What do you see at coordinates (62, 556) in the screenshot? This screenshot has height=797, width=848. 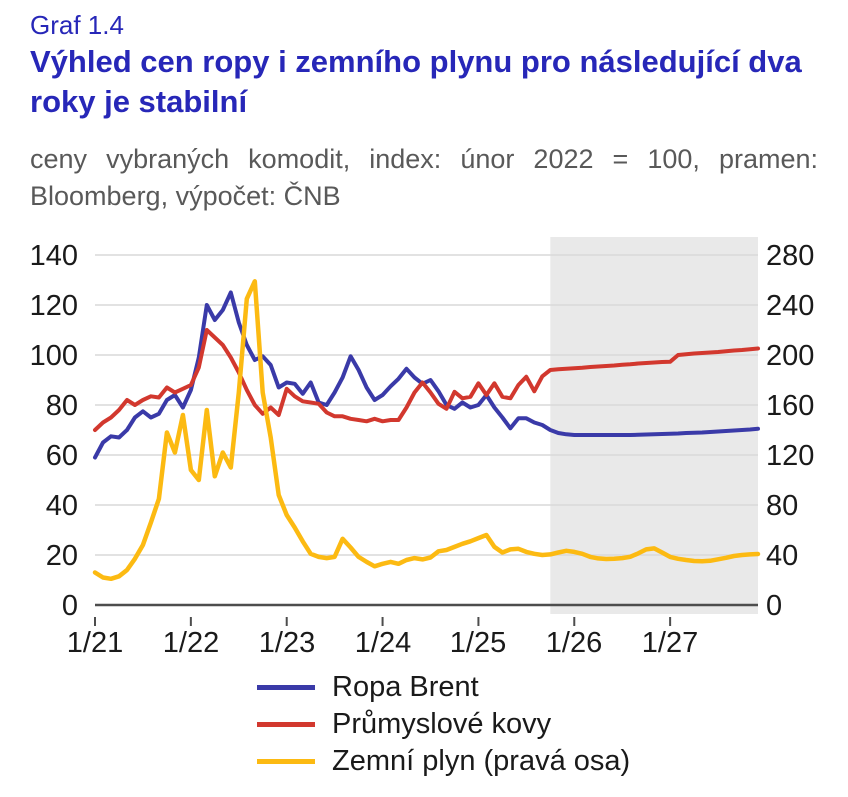 I see `y-left-tick-label: 20` at bounding box center [62, 556].